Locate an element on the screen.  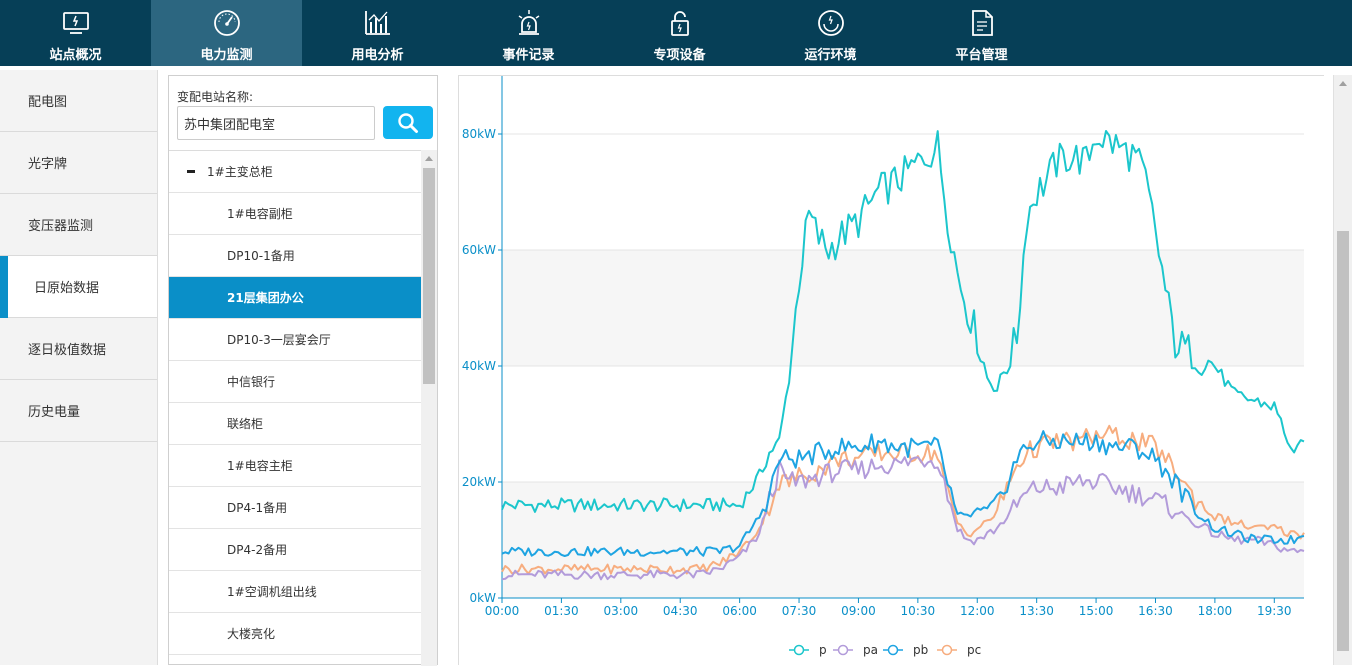
station-name-label: 变配电站名称: is located at coordinates (215, 97).